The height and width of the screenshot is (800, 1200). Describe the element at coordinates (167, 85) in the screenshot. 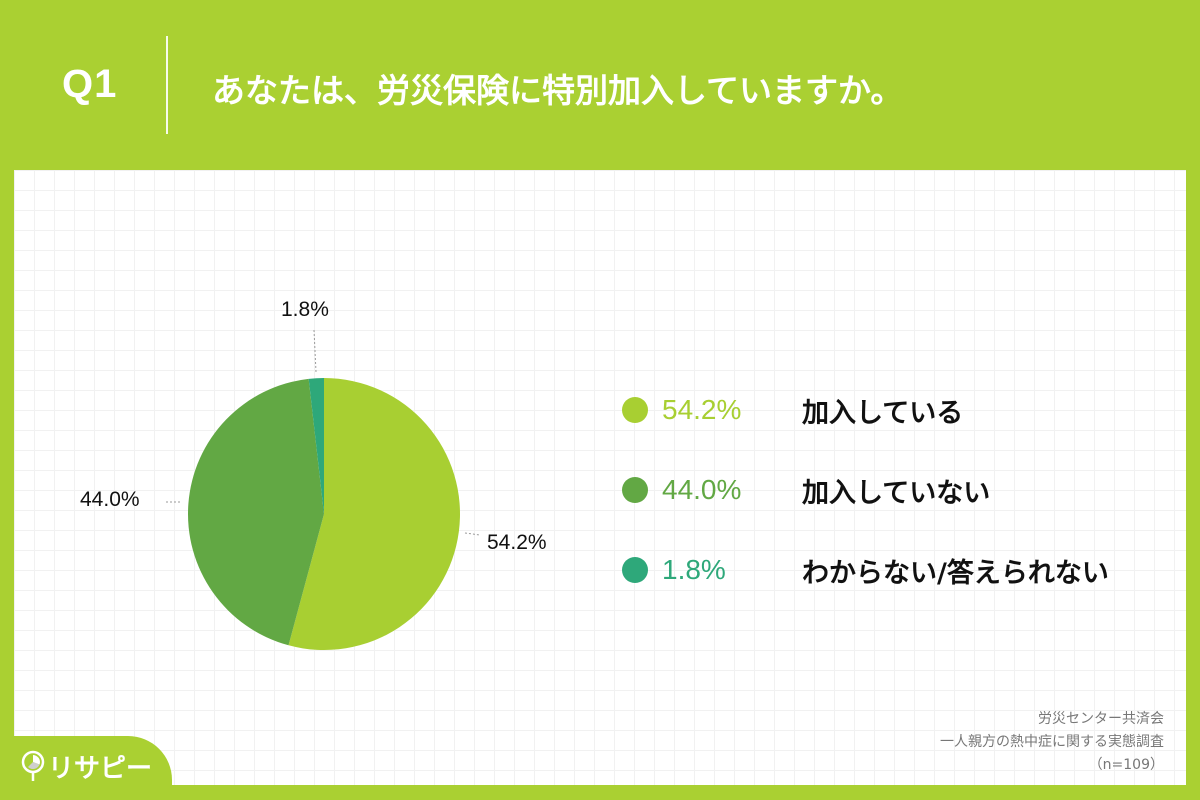

I see `header-divider` at that location.